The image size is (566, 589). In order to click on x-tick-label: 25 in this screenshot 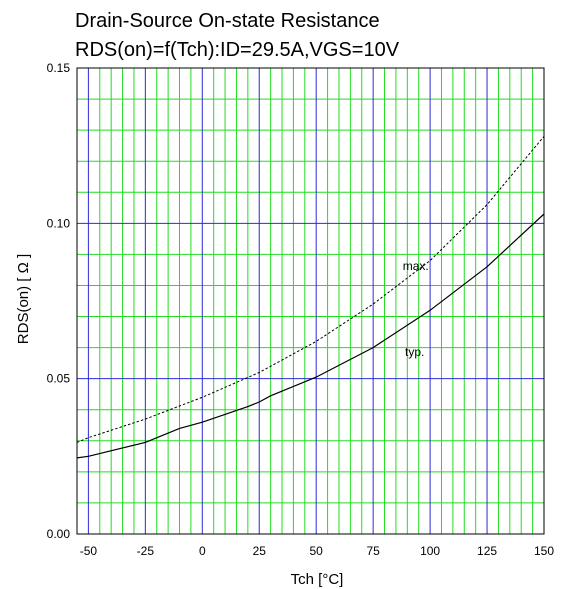, I will do `click(260, 551)`.